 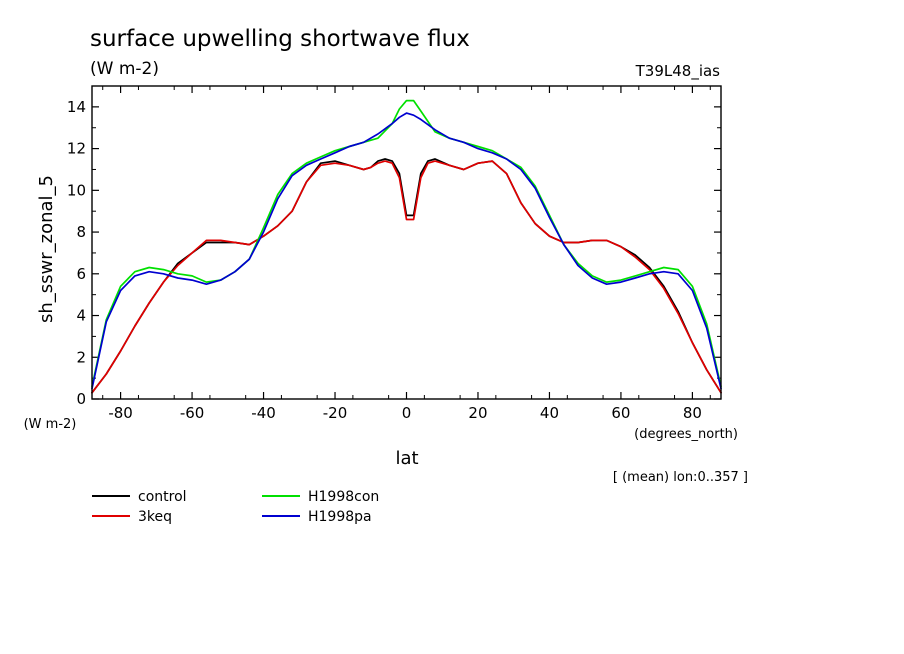 I want to click on legend-label: control, so click(x=162, y=497).